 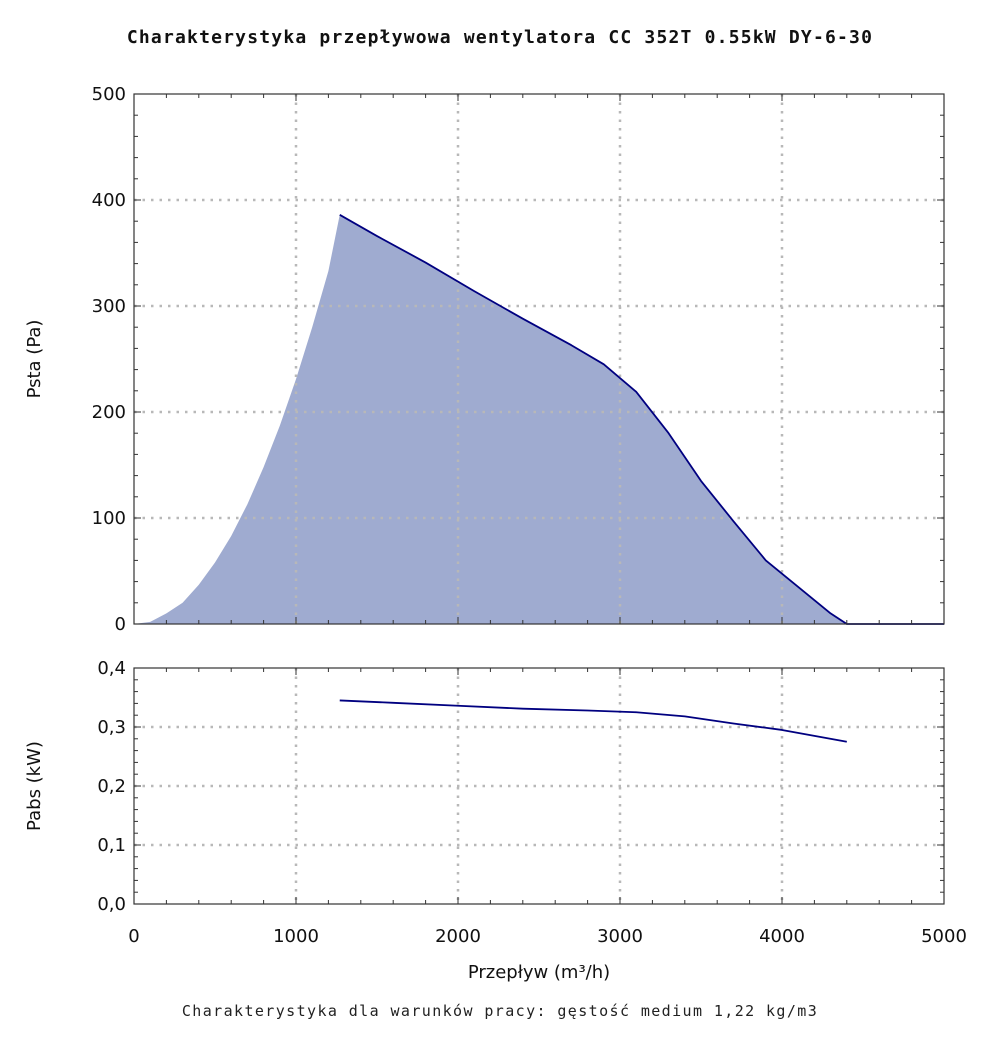 I want to click on y-tick-label: 0,3, so click(x=111, y=727).